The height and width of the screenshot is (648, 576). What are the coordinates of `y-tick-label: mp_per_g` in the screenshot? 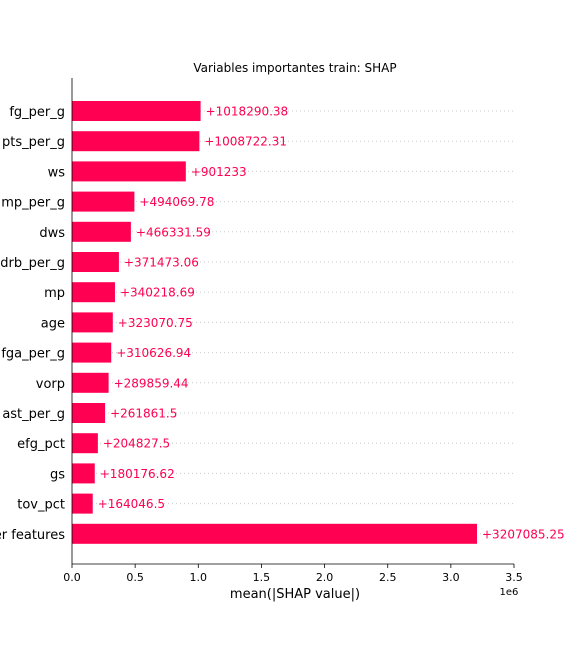 It's located at (33, 203).